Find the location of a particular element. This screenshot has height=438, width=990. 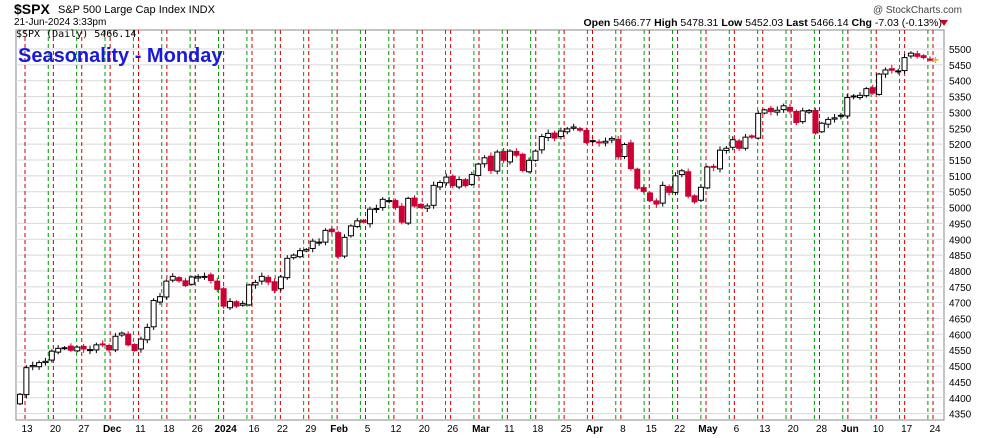

y-tick-label: 5250 is located at coordinates (960, 129).